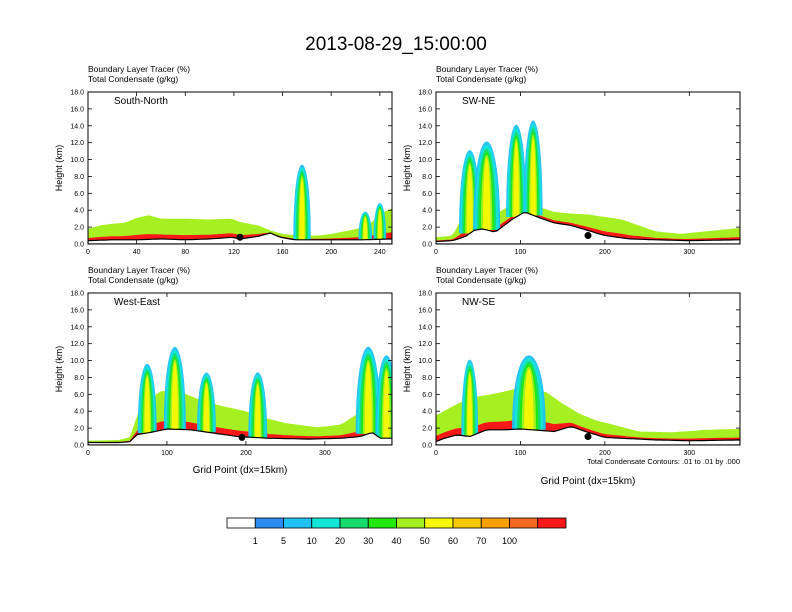 The height and width of the screenshot is (612, 792). I want to click on x-tick-label: 80, so click(185, 252).